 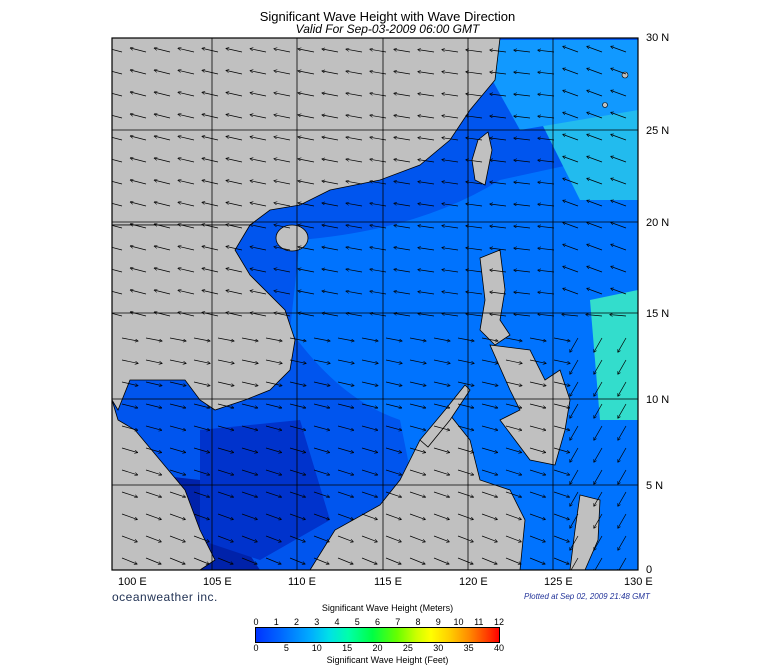 I want to click on feet-tick-label: 10, so click(x=316, y=648).